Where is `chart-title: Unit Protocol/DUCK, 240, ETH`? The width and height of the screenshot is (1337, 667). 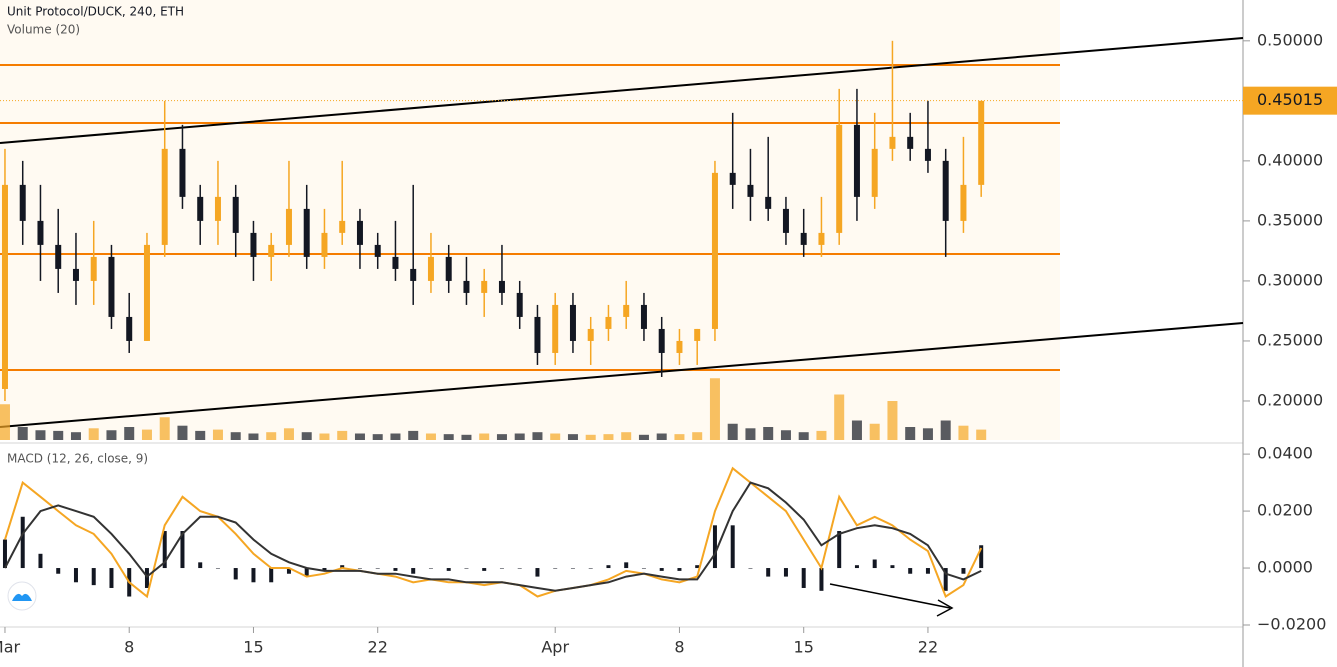
chart-title: Unit Protocol/DUCK, 240, ETH is located at coordinates (95, 12).